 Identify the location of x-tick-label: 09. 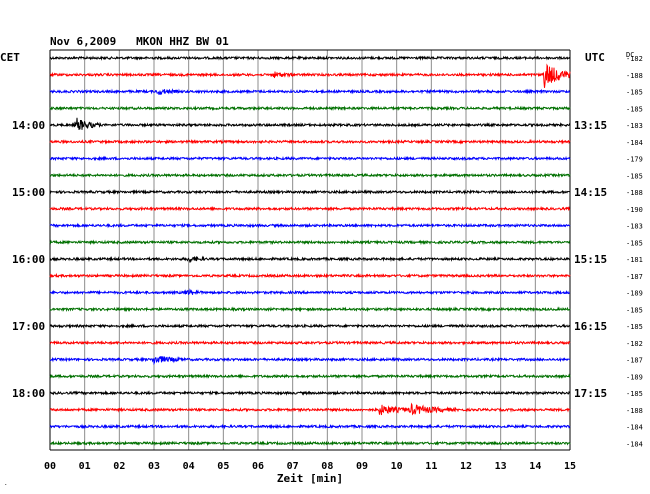
(362, 466).